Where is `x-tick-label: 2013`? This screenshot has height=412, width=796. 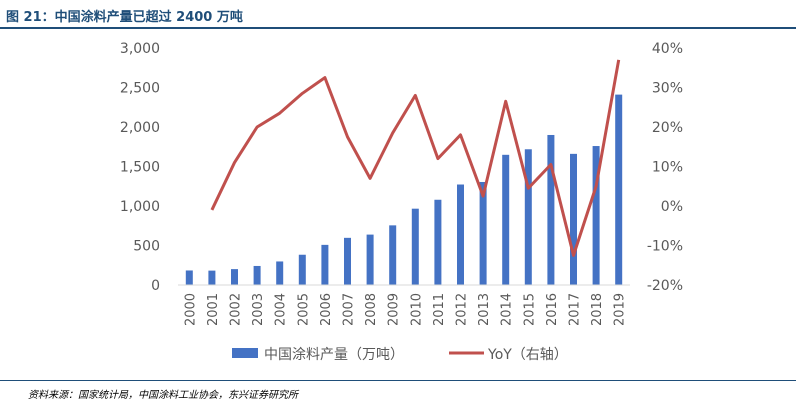
x-tick-label: 2013 is located at coordinates (484, 309).